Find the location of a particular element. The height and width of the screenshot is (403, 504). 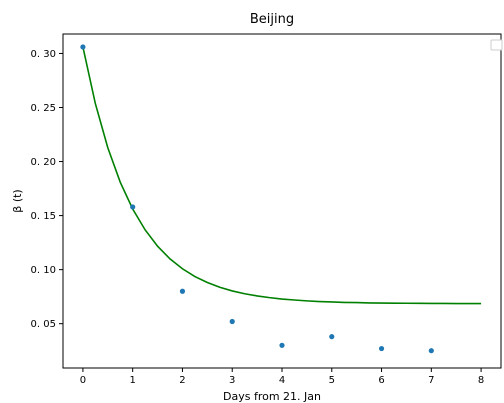

x-tick-label: 3 is located at coordinates (232, 380).